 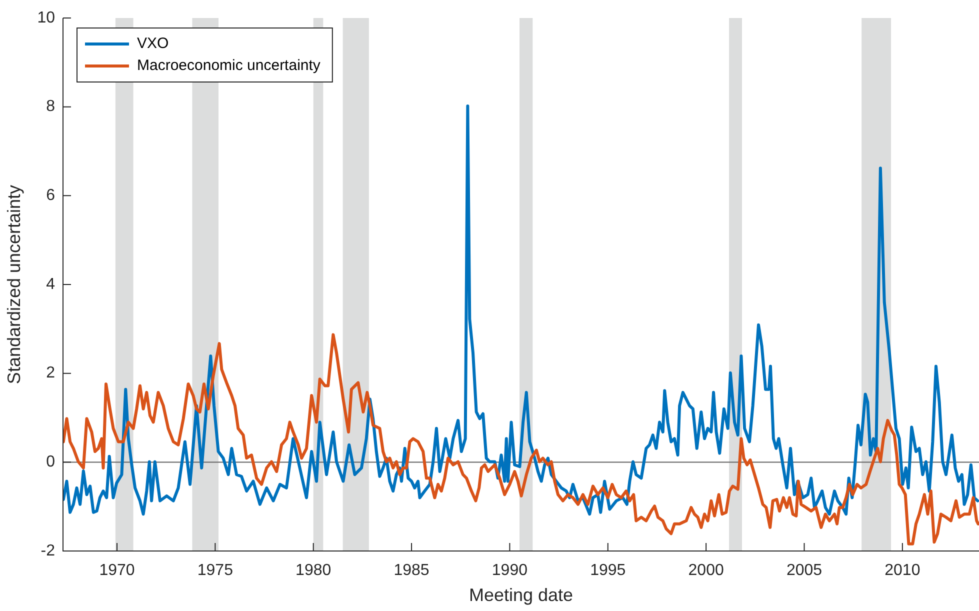 I want to click on y-axis-title: Standardized uncertainty, so click(x=14, y=284).